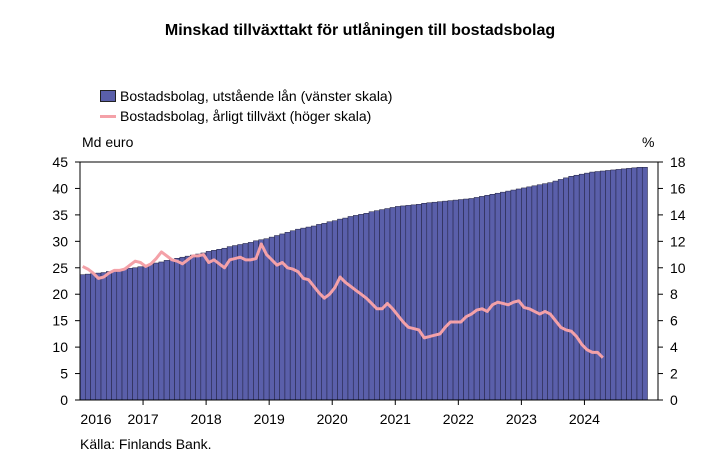 The height and width of the screenshot is (470, 720). I want to click on left-tick-label: 25, so click(60, 268).